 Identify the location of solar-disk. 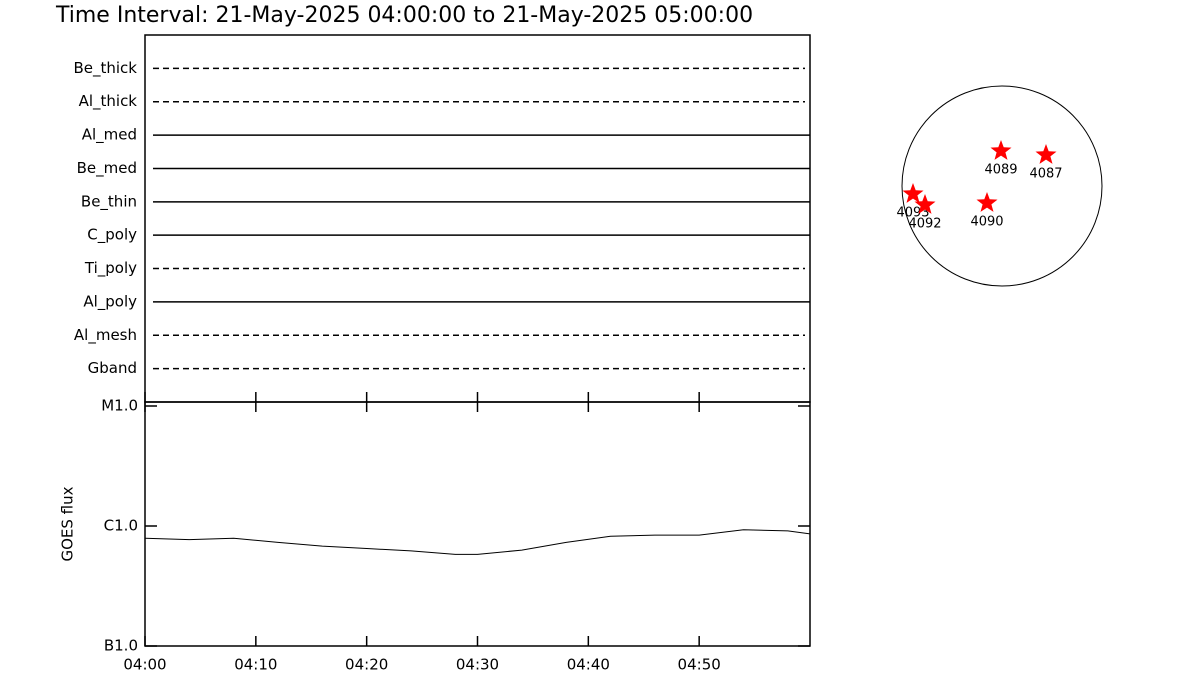
(1002, 186).